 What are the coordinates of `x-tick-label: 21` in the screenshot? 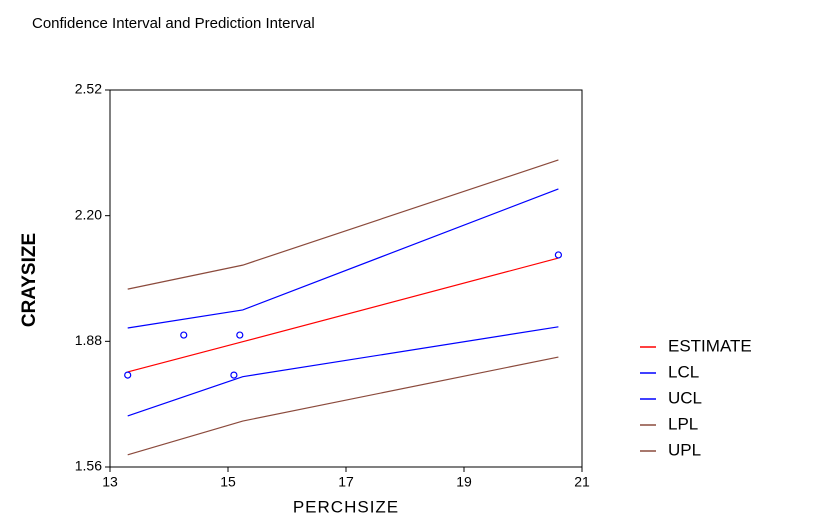 It's located at (582, 482).